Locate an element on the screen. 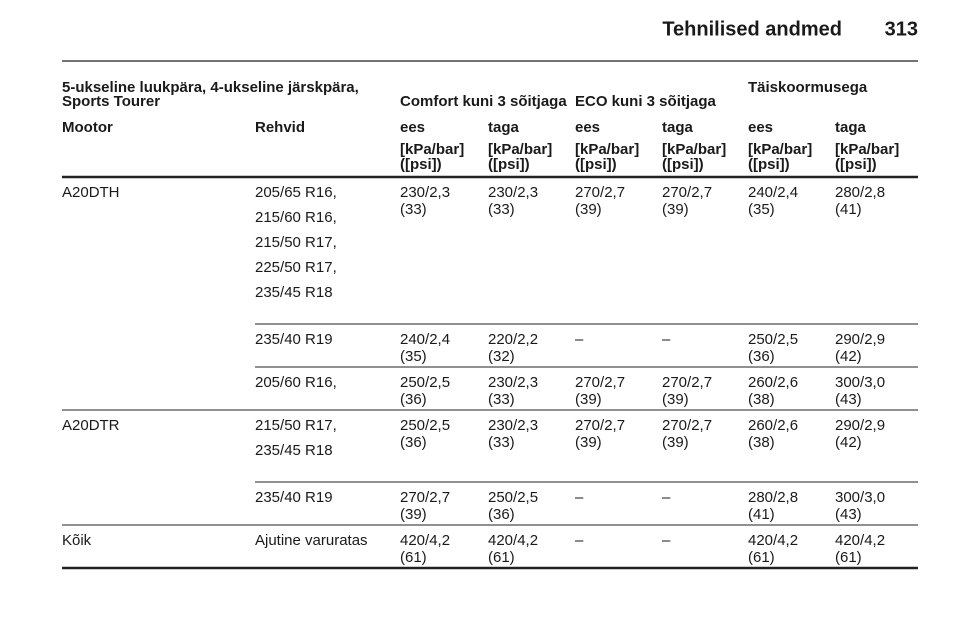 The height and width of the screenshot is (642, 960). tire-size: 225/50 R17, is located at coordinates (296, 267).